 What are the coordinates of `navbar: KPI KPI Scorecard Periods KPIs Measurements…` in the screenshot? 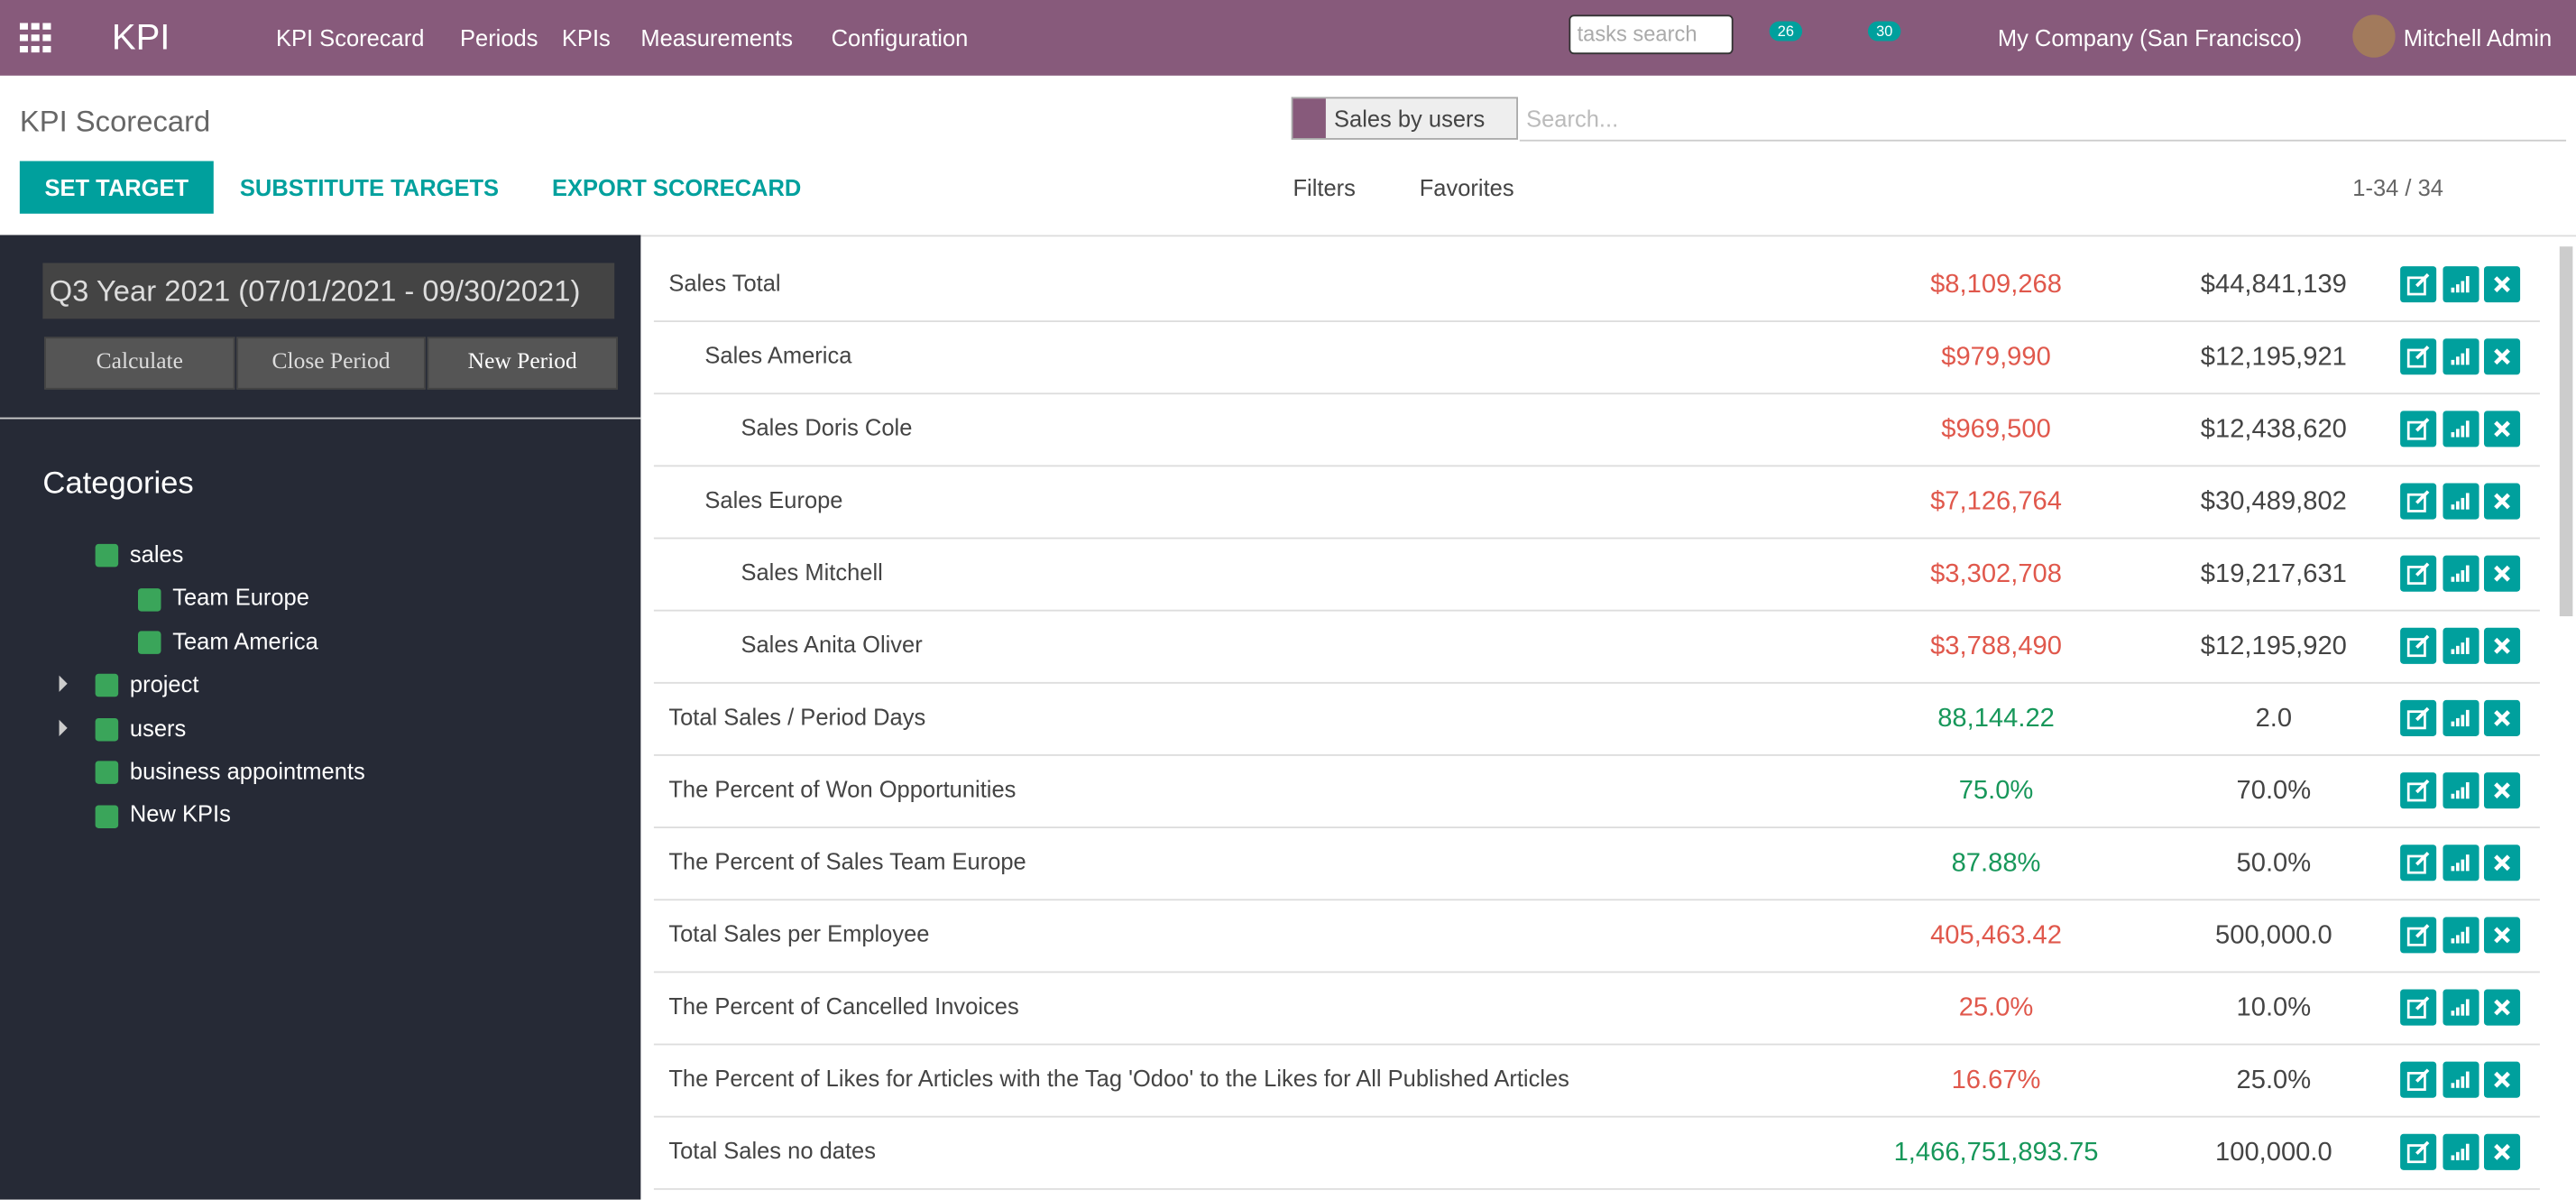 It's located at (1288, 38).